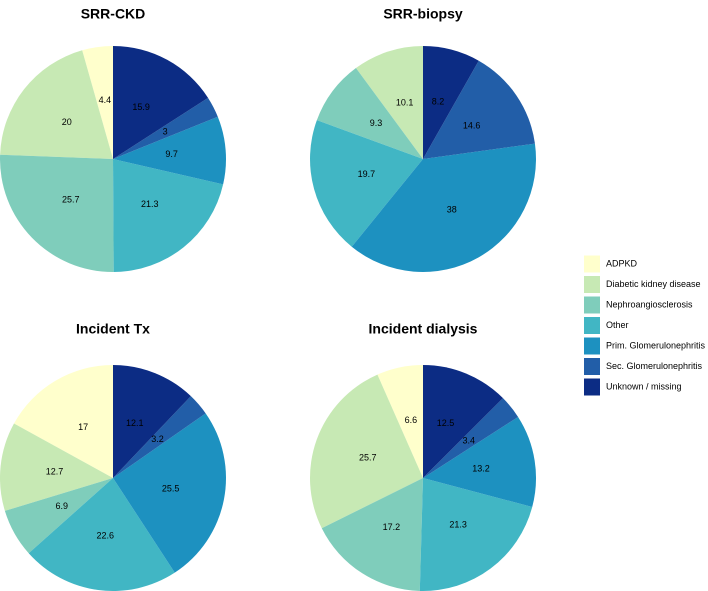 Image resolution: width=708 pixels, height=591 pixels. I want to click on data-label-sec-glomerulonephritis: 3.2, so click(157, 439).